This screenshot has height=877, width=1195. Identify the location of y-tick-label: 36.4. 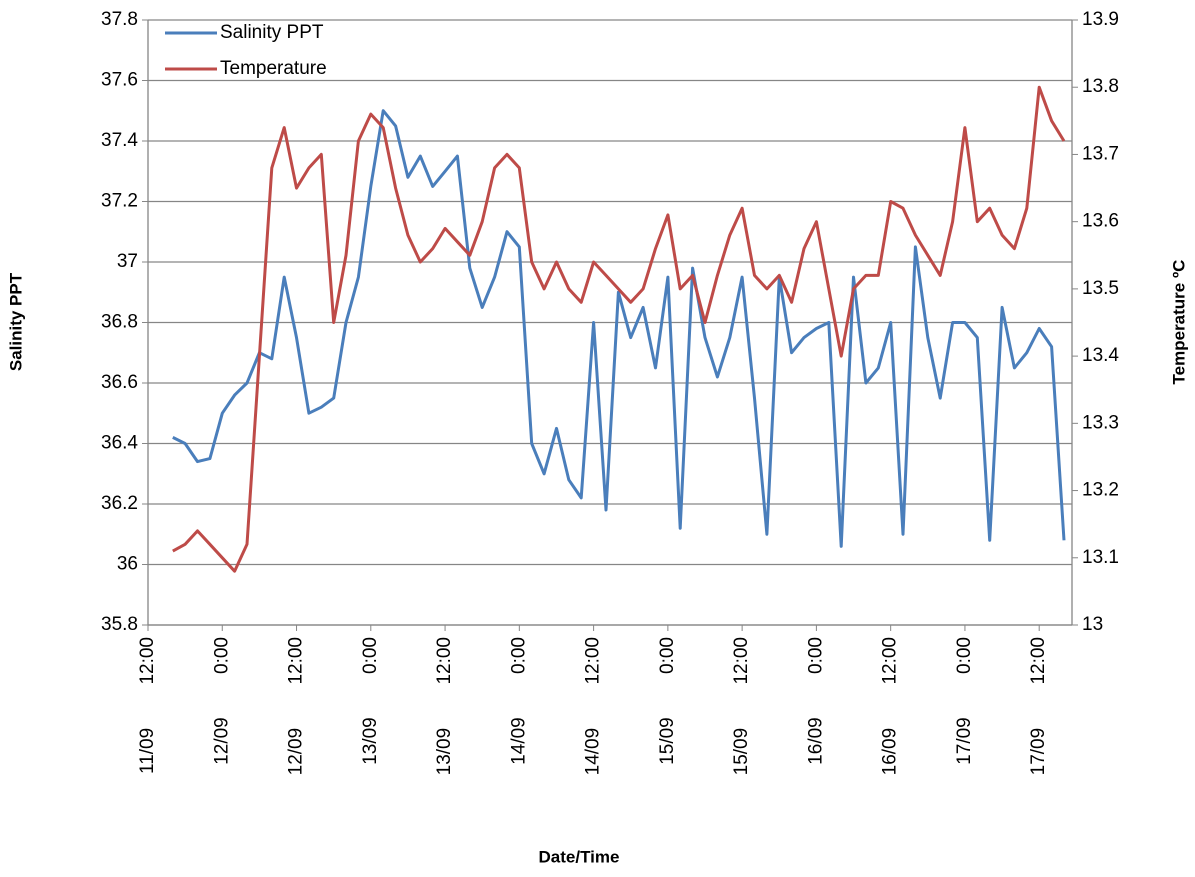
(119, 443).